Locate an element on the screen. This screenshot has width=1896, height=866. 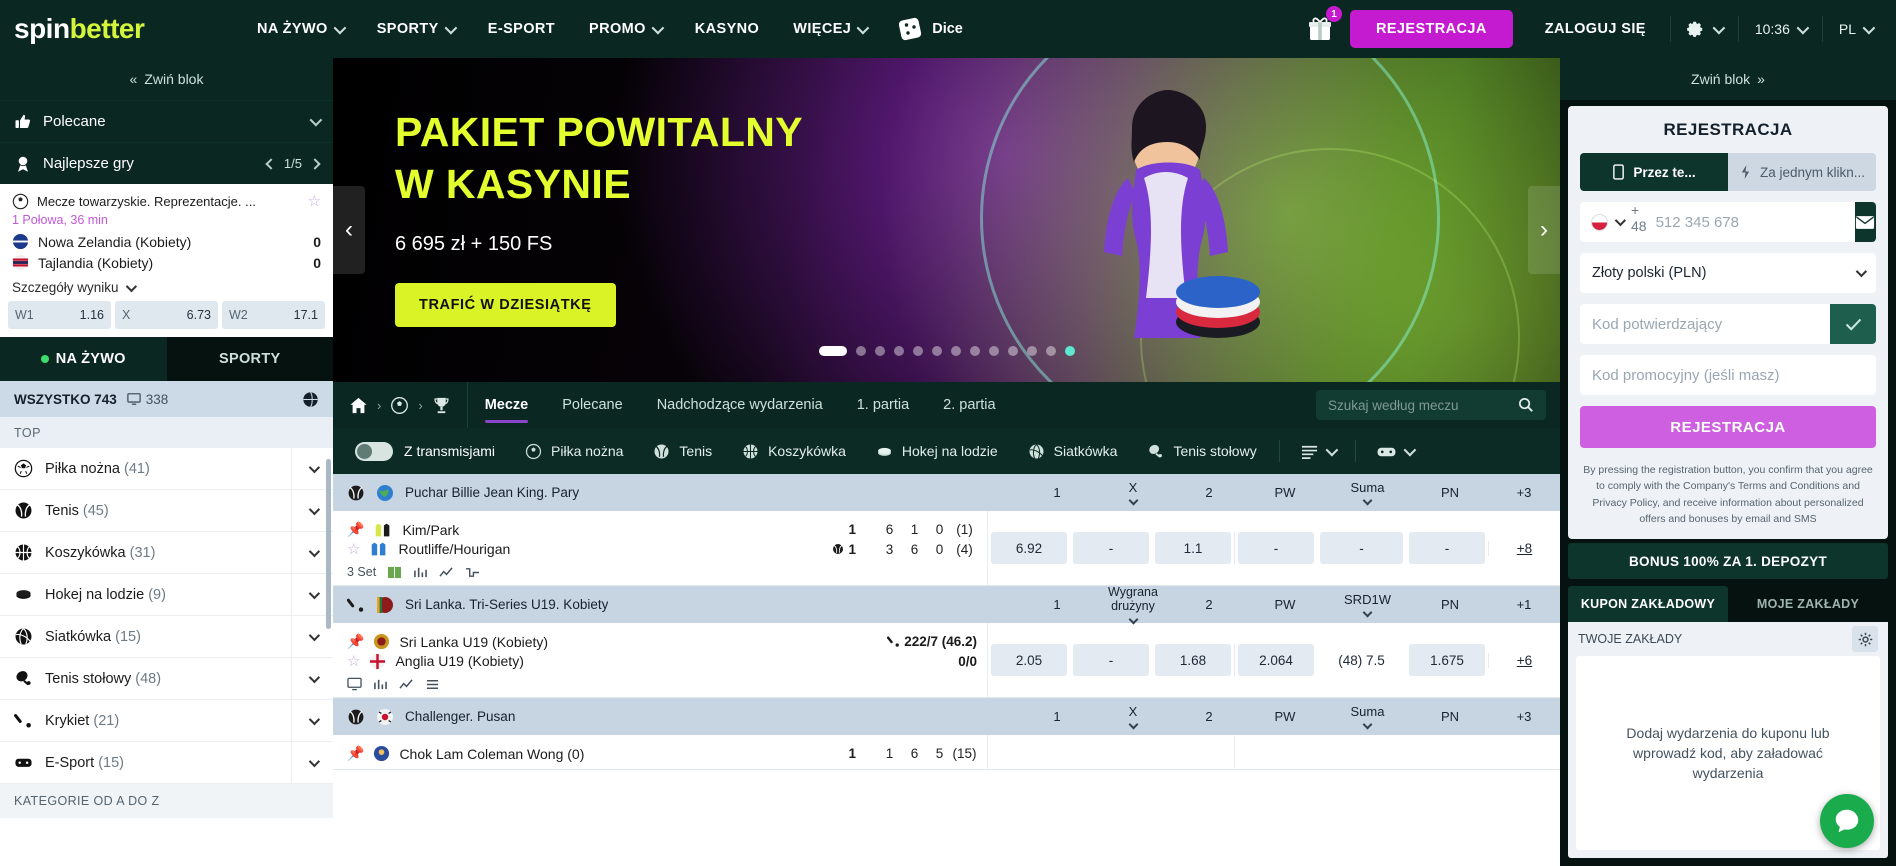
match-search is located at coordinates (1431, 405).